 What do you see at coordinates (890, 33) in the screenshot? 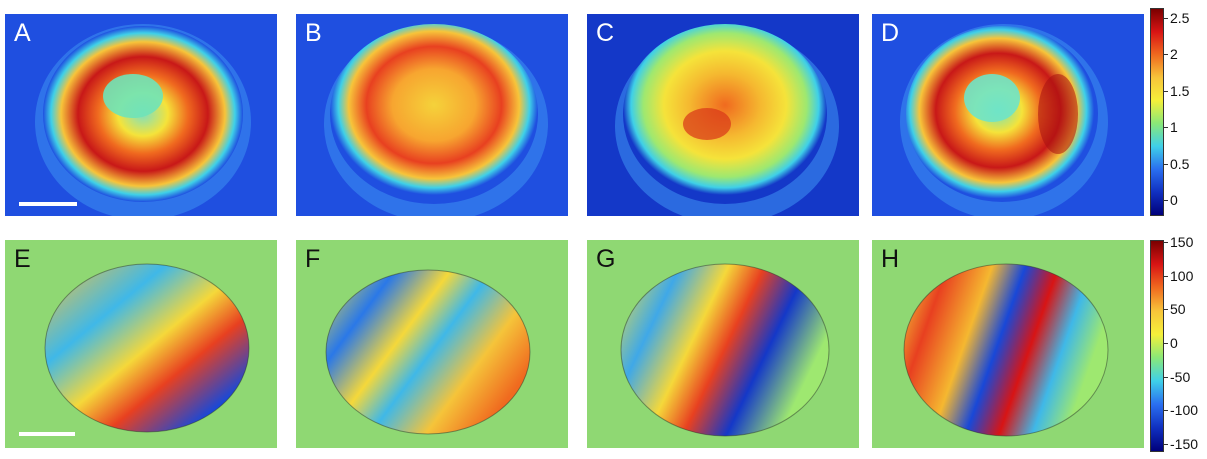
I see `panel-label-d: D` at bounding box center [890, 33].